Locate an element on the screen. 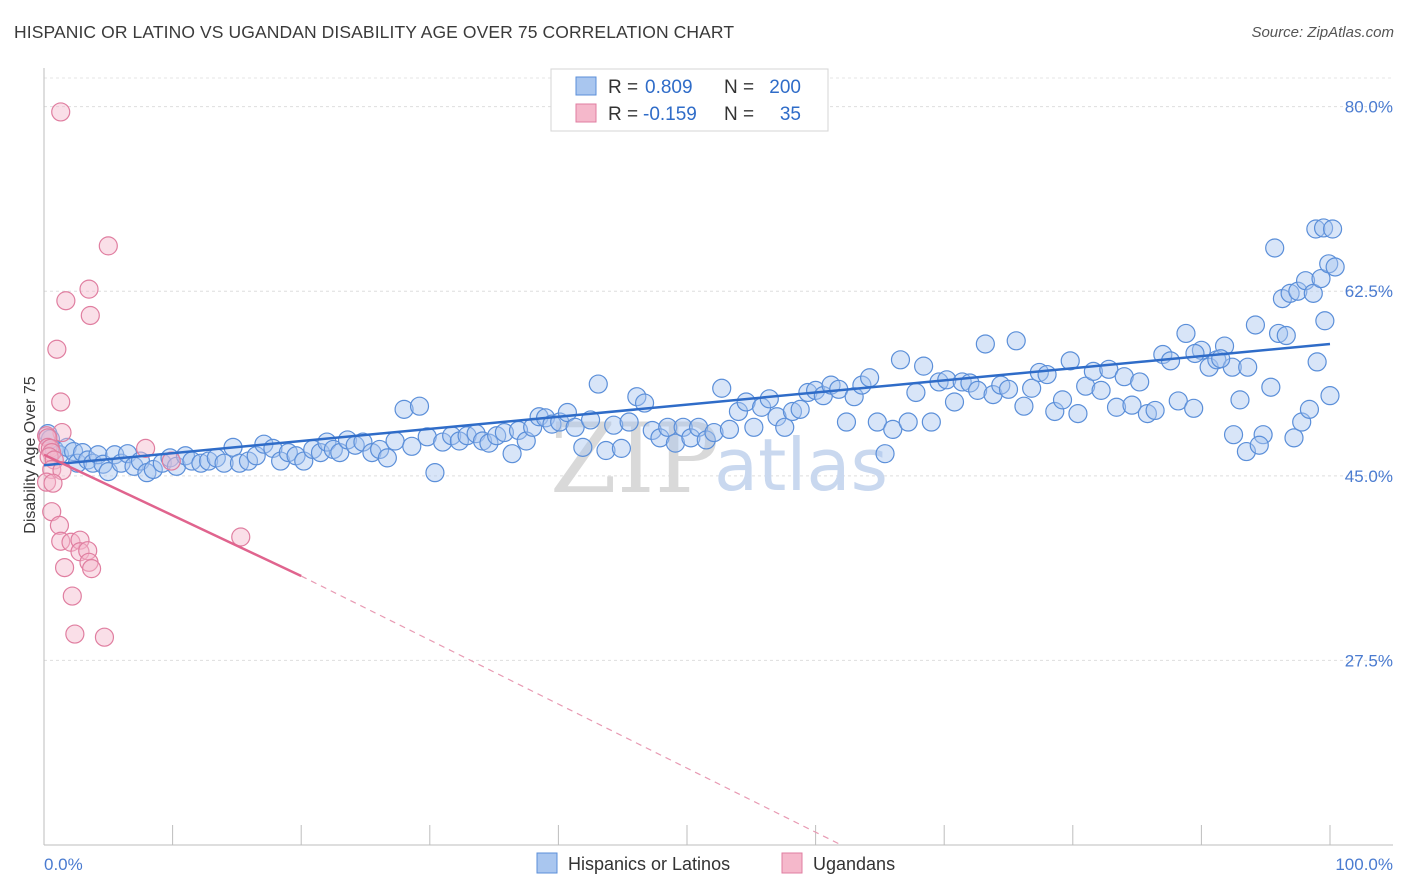 Image resolution: width=1406 pixels, height=892 pixels. legend-r-label-hispanic: R = is located at coordinates (623, 87).